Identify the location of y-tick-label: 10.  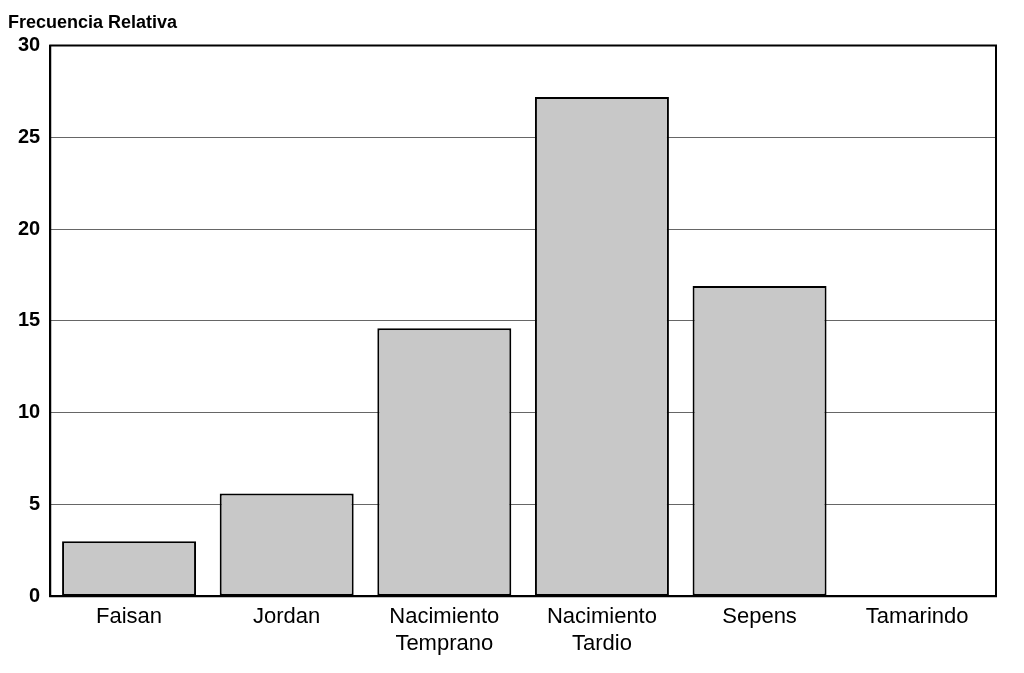
(29, 411).